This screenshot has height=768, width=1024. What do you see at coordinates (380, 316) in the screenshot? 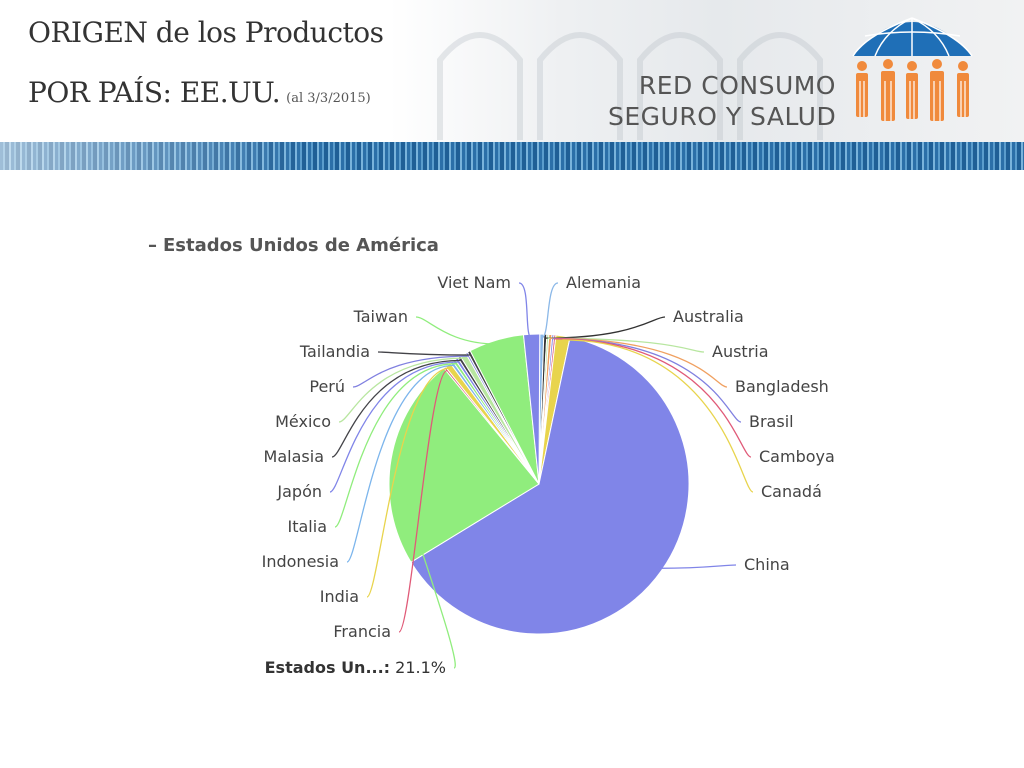
I see `slice-label: Taiwan` at bounding box center [380, 316].